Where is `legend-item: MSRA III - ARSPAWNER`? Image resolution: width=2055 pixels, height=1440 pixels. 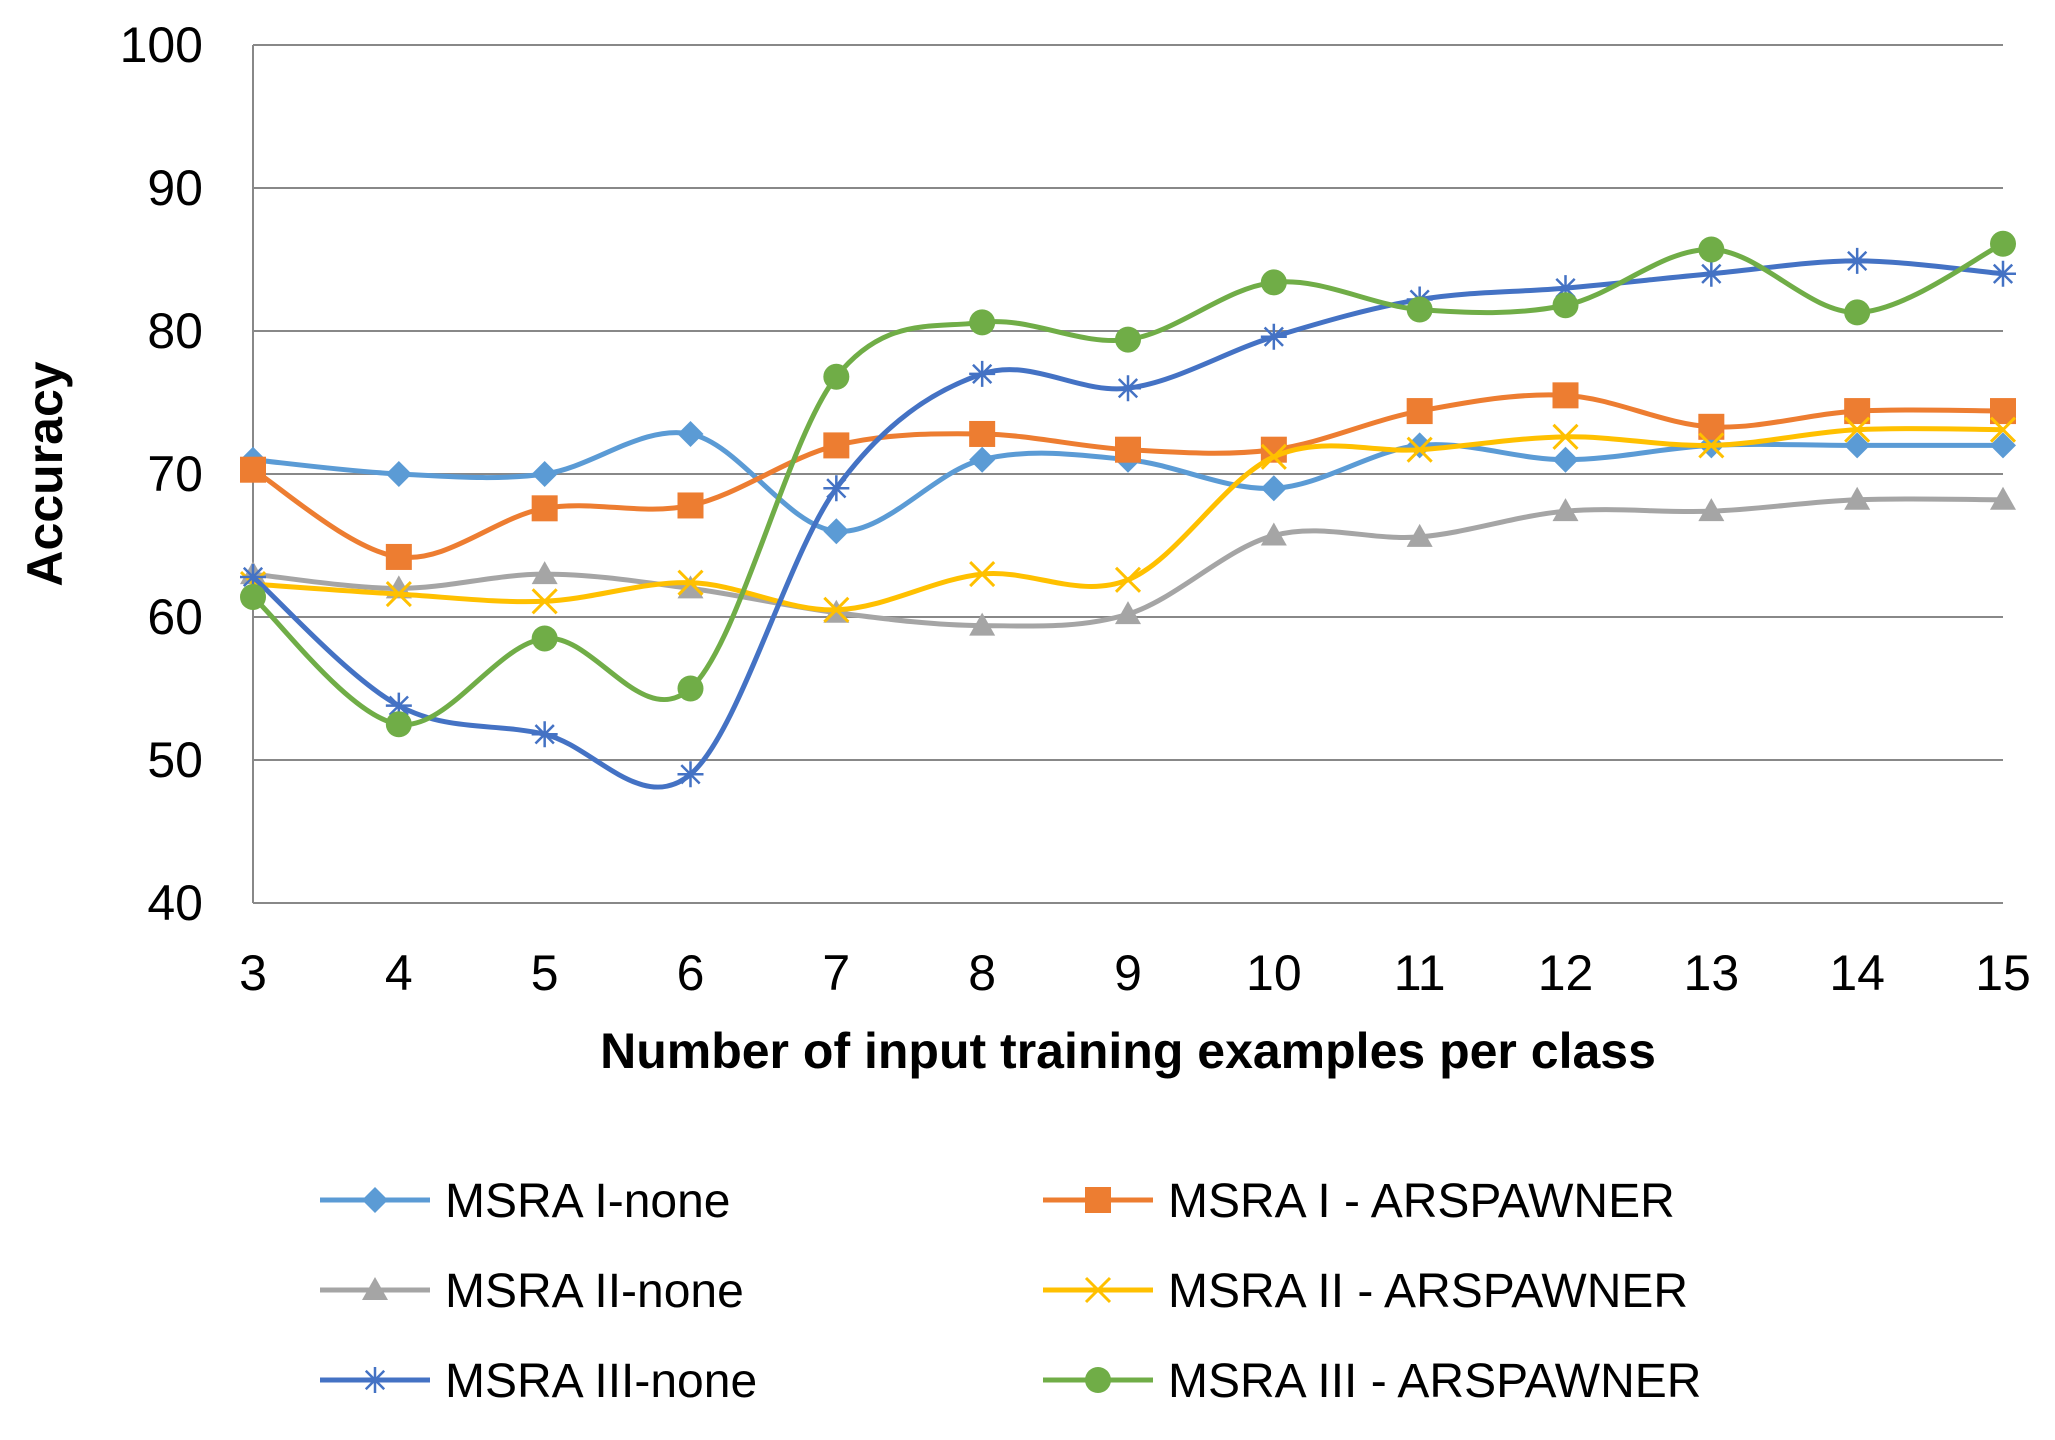
legend-item: MSRA III - ARSPAWNER is located at coordinates (1372, 1381).